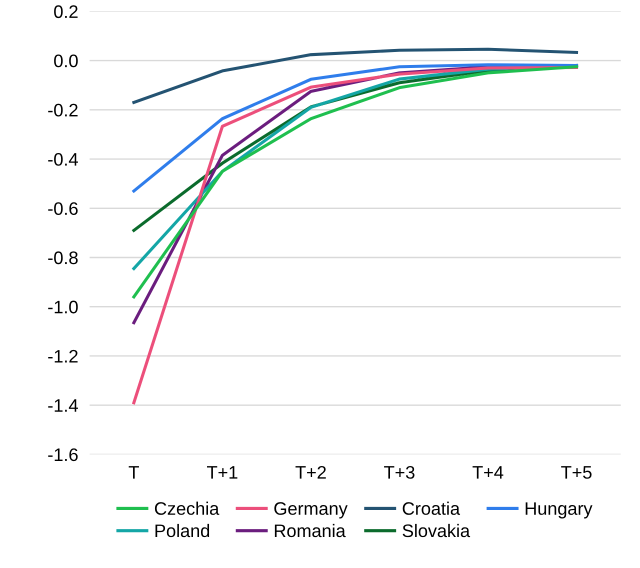  I want to click on legend-label: Slovakia, so click(436, 531).